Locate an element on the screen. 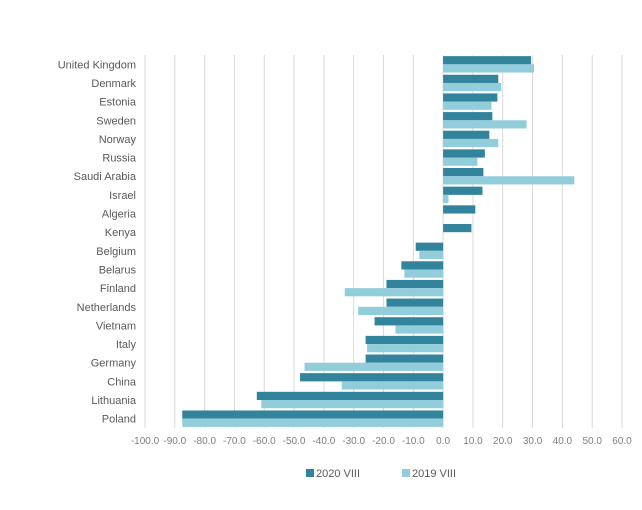 The width and height of the screenshot is (642, 510). x-tick-label: -40.0 is located at coordinates (323, 441).